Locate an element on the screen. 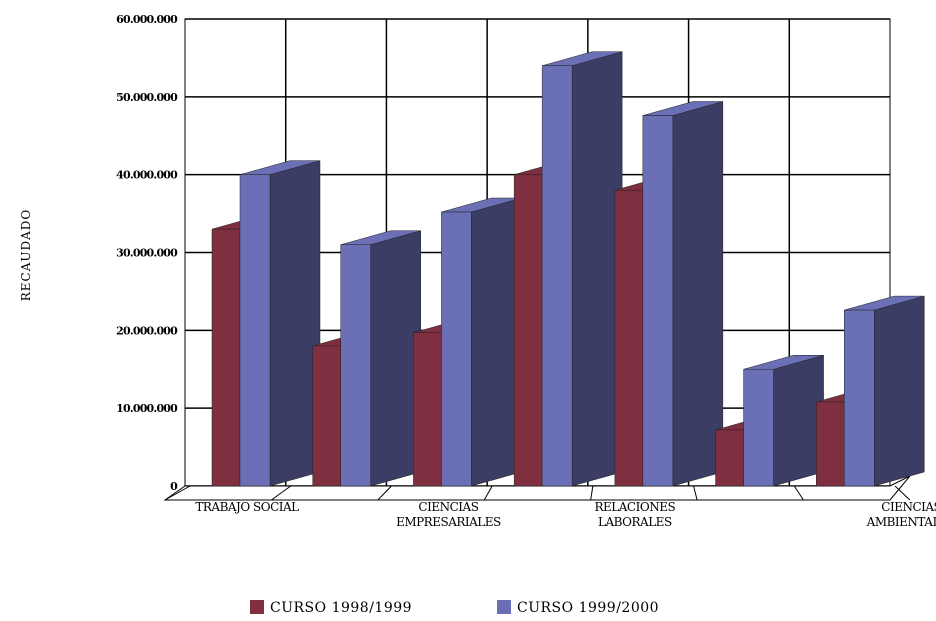  legend-label: CURSO 1998/1999 is located at coordinates (341, 608).